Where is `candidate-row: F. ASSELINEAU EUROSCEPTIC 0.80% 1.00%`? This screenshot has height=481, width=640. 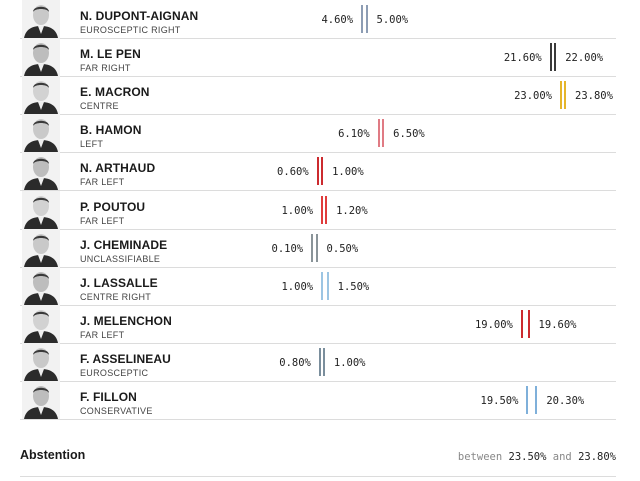
candidate-row: F. ASSELINEAU EUROSCEPTIC 0.80% 1.00% is located at coordinates (320, 361).